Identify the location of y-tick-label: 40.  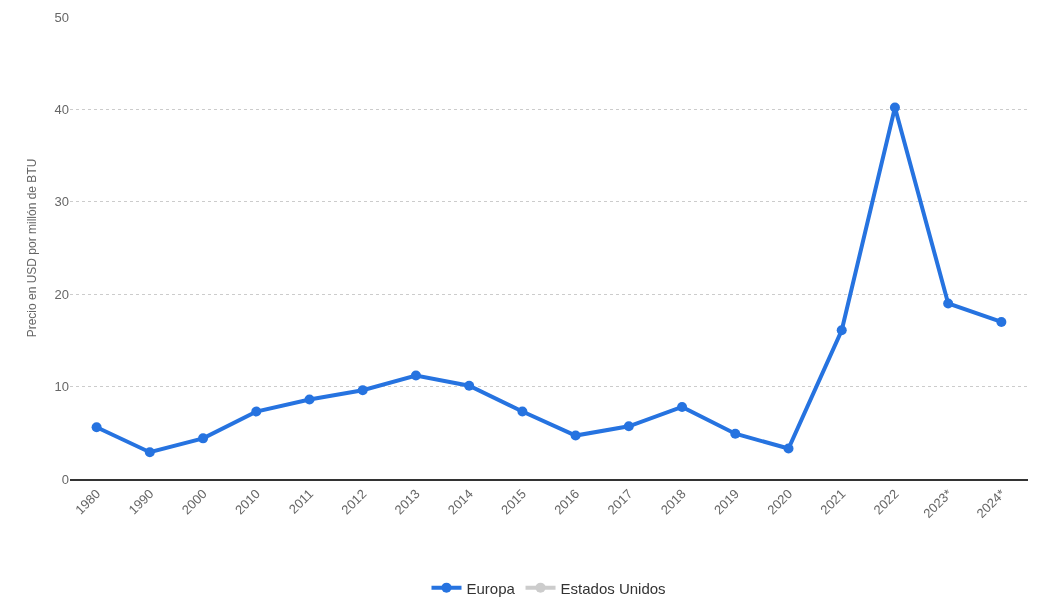
(61, 109).